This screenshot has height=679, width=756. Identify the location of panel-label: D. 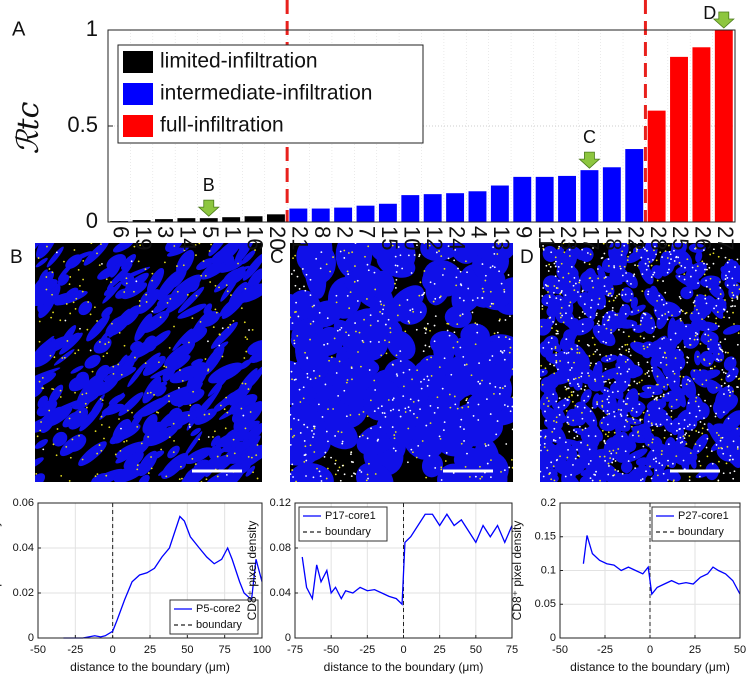
(527, 257).